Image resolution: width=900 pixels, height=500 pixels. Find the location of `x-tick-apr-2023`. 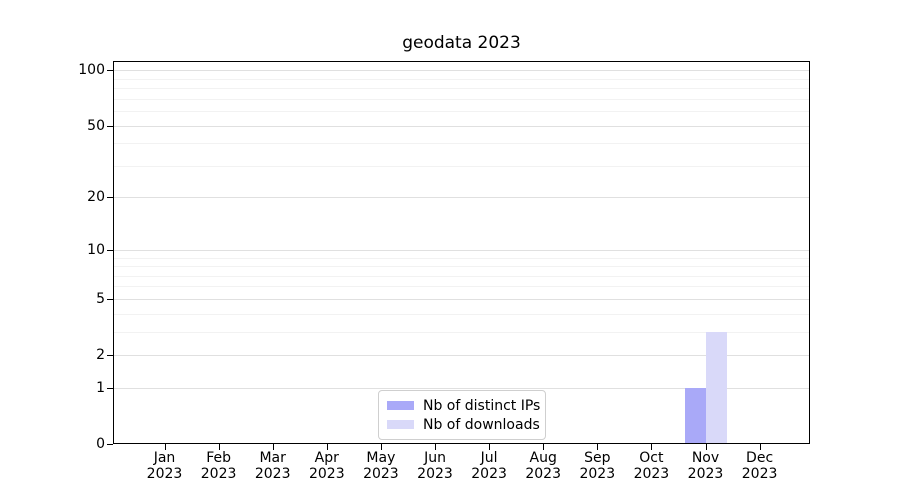

x-tick-apr-2023 is located at coordinates (327, 447).